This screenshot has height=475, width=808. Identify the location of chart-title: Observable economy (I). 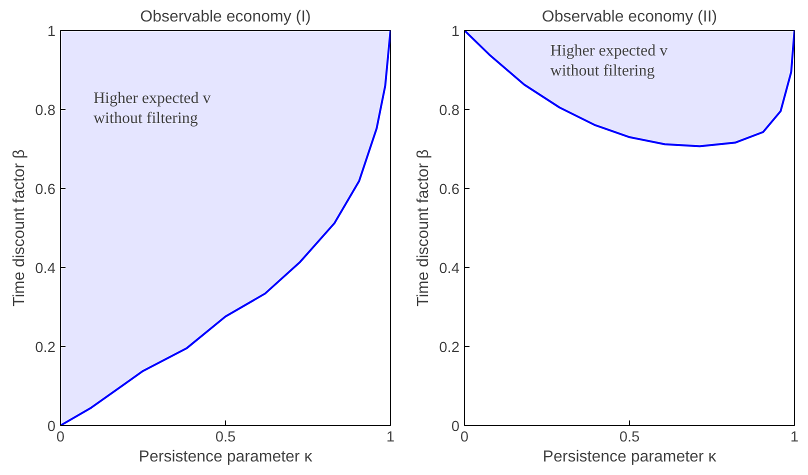
(225, 17).